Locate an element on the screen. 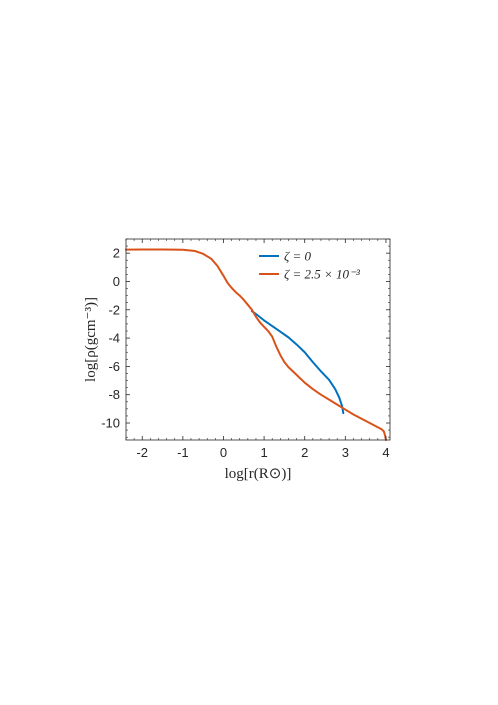  x-axis-title: log[r(R⊙)] is located at coordinates (258, 474).